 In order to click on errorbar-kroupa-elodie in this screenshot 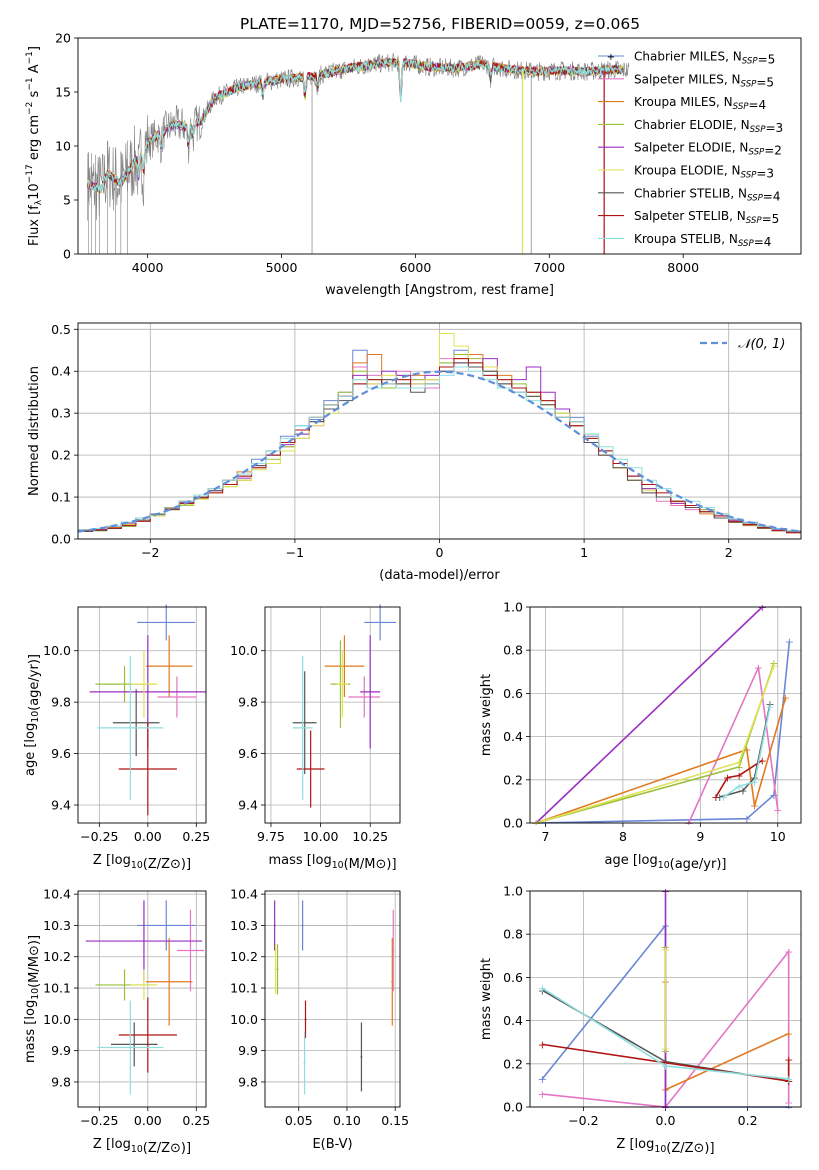, I will do `click(275, 969)`.